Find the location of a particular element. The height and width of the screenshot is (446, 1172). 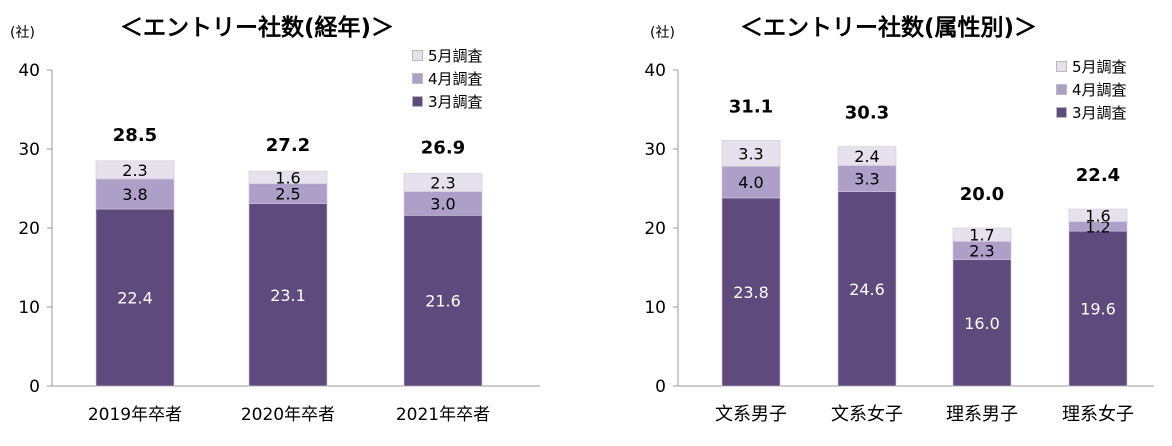

data-label-march: 19.6 is located at coordinates (1098, 309).